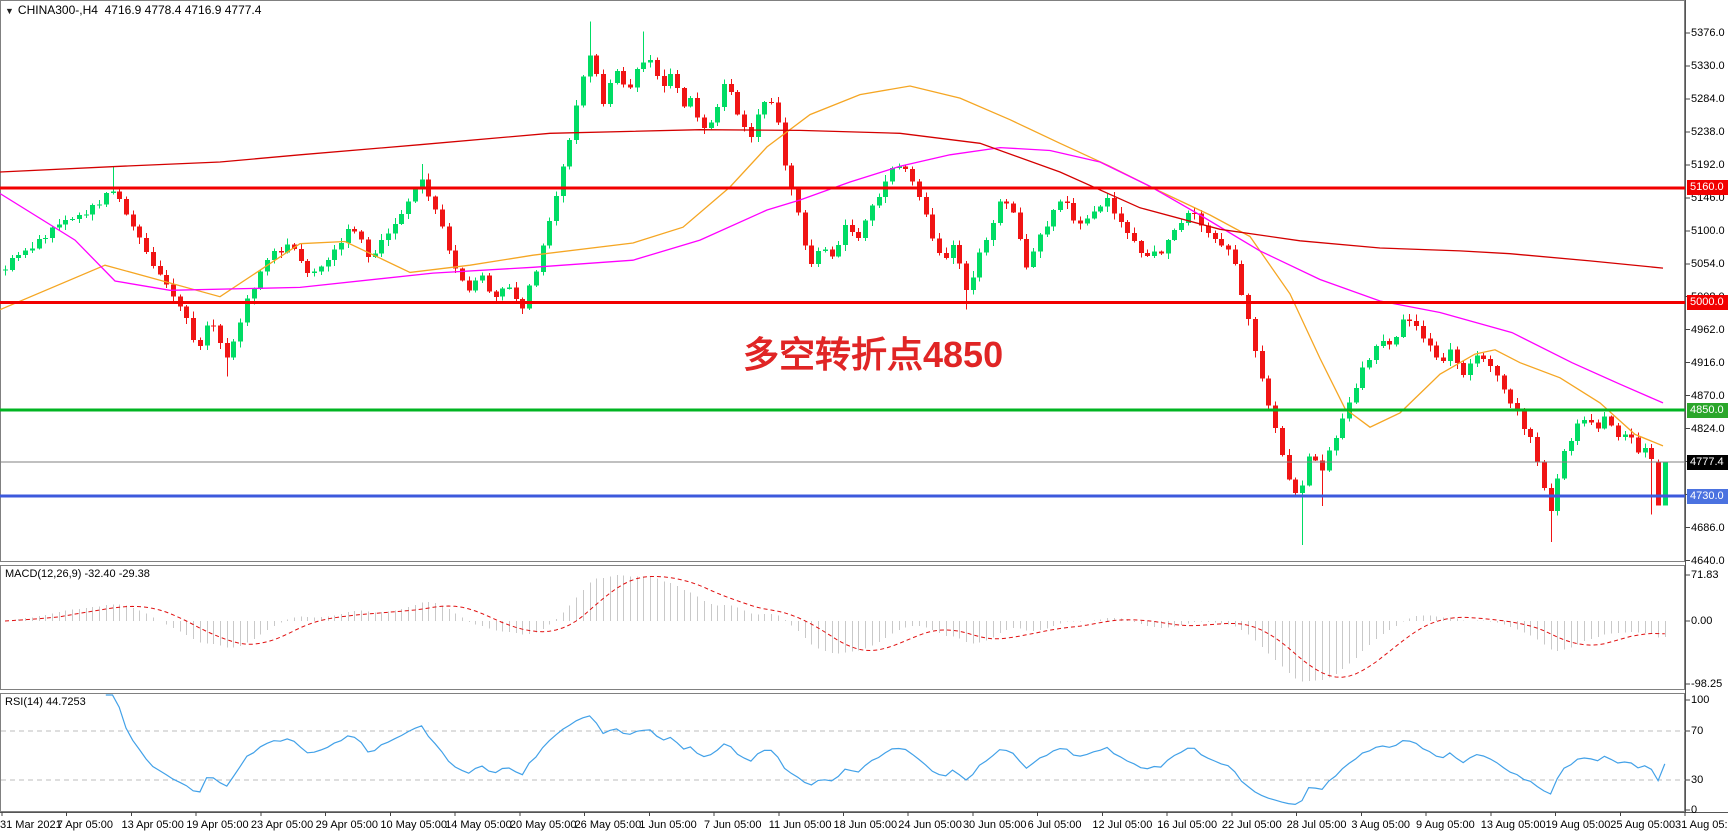  I want to click on chart-text-annotation: 多空转折点4850, so click(873, 354).